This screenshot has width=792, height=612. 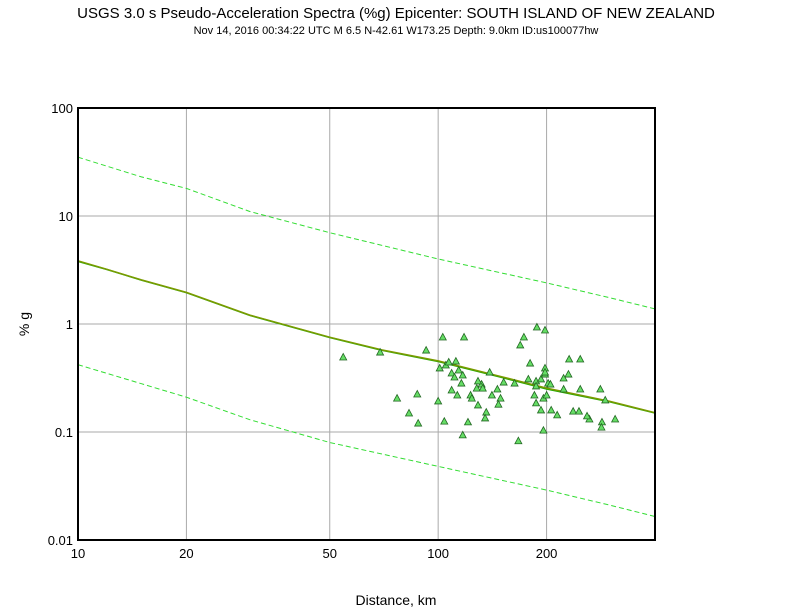 I want to click on y-tick-label: 0.01, so click(x=60, y=540).